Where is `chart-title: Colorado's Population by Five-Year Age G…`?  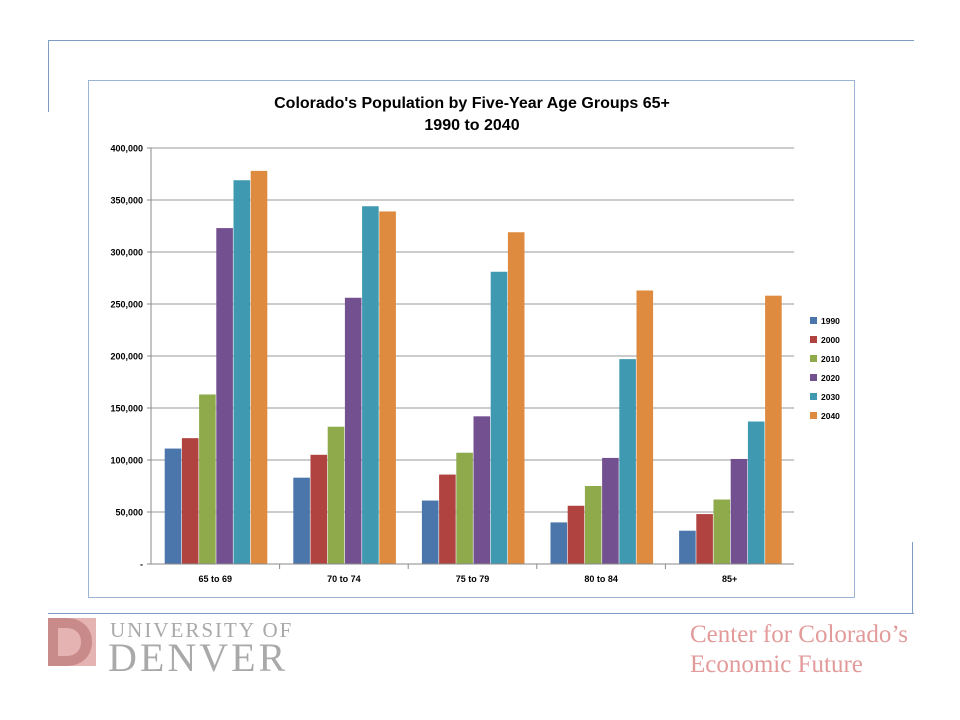
chart-title: Colorado's Population by Five-Year Age G… is located at coordinates (472, 103).